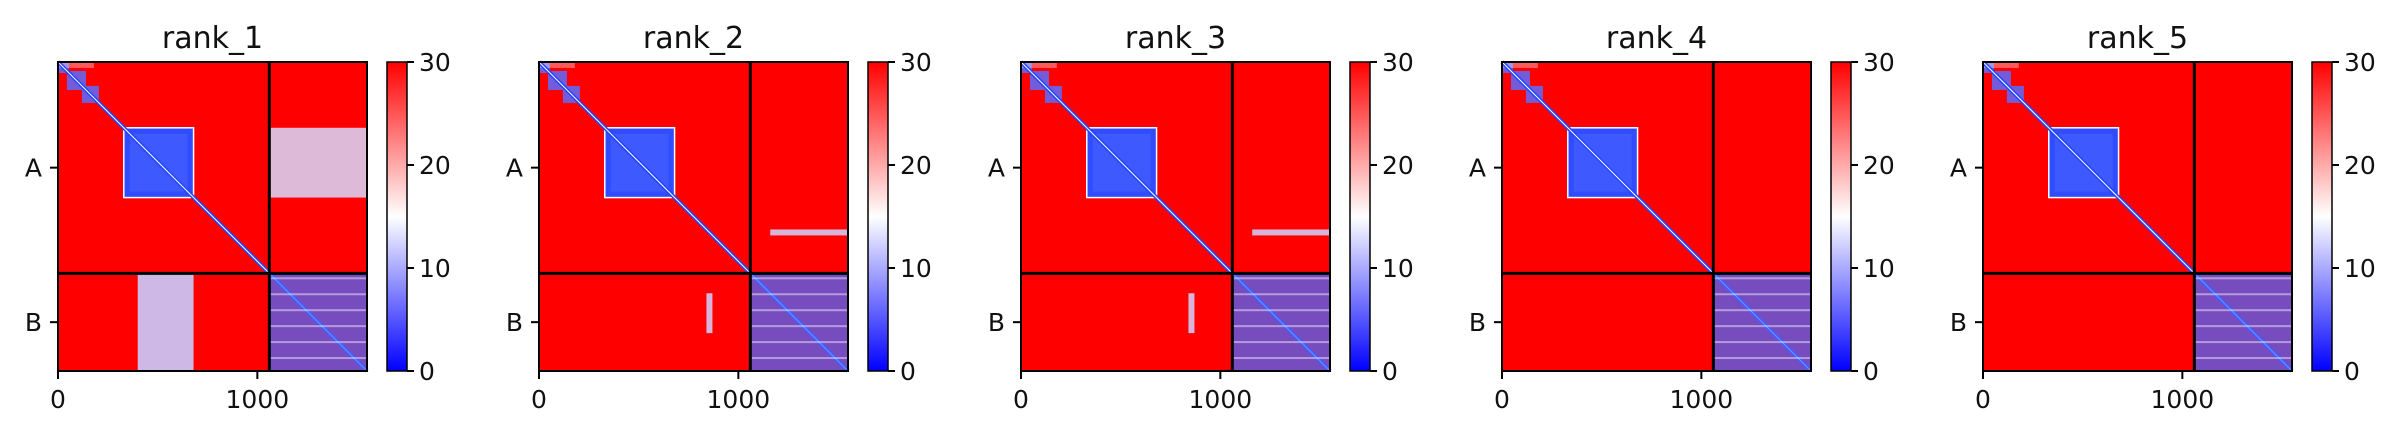 The width and height of the screenshot is (2401, 438). I want to click on interchain-block-upper, so click(318, 162).